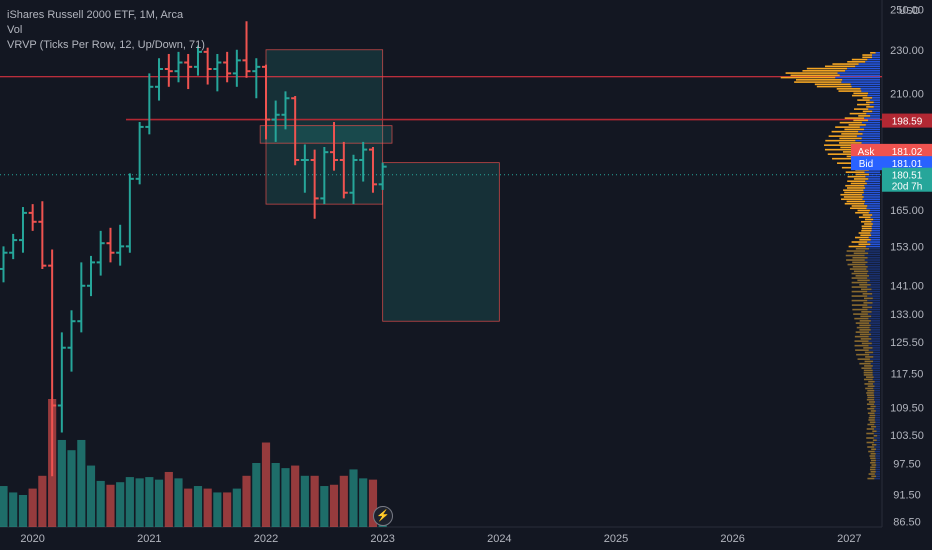  What do you see at coordinates (732, 539) in the screenshot?
I see `time-label: 2026` at bounding box center [732, 539].